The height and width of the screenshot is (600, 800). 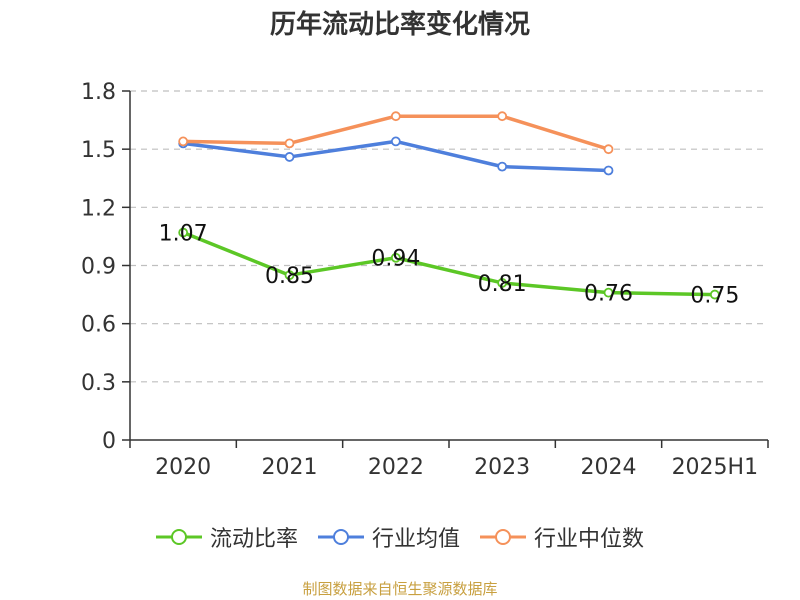 I want to click on x-tick-label: 2020, so click(x=183, y=467).